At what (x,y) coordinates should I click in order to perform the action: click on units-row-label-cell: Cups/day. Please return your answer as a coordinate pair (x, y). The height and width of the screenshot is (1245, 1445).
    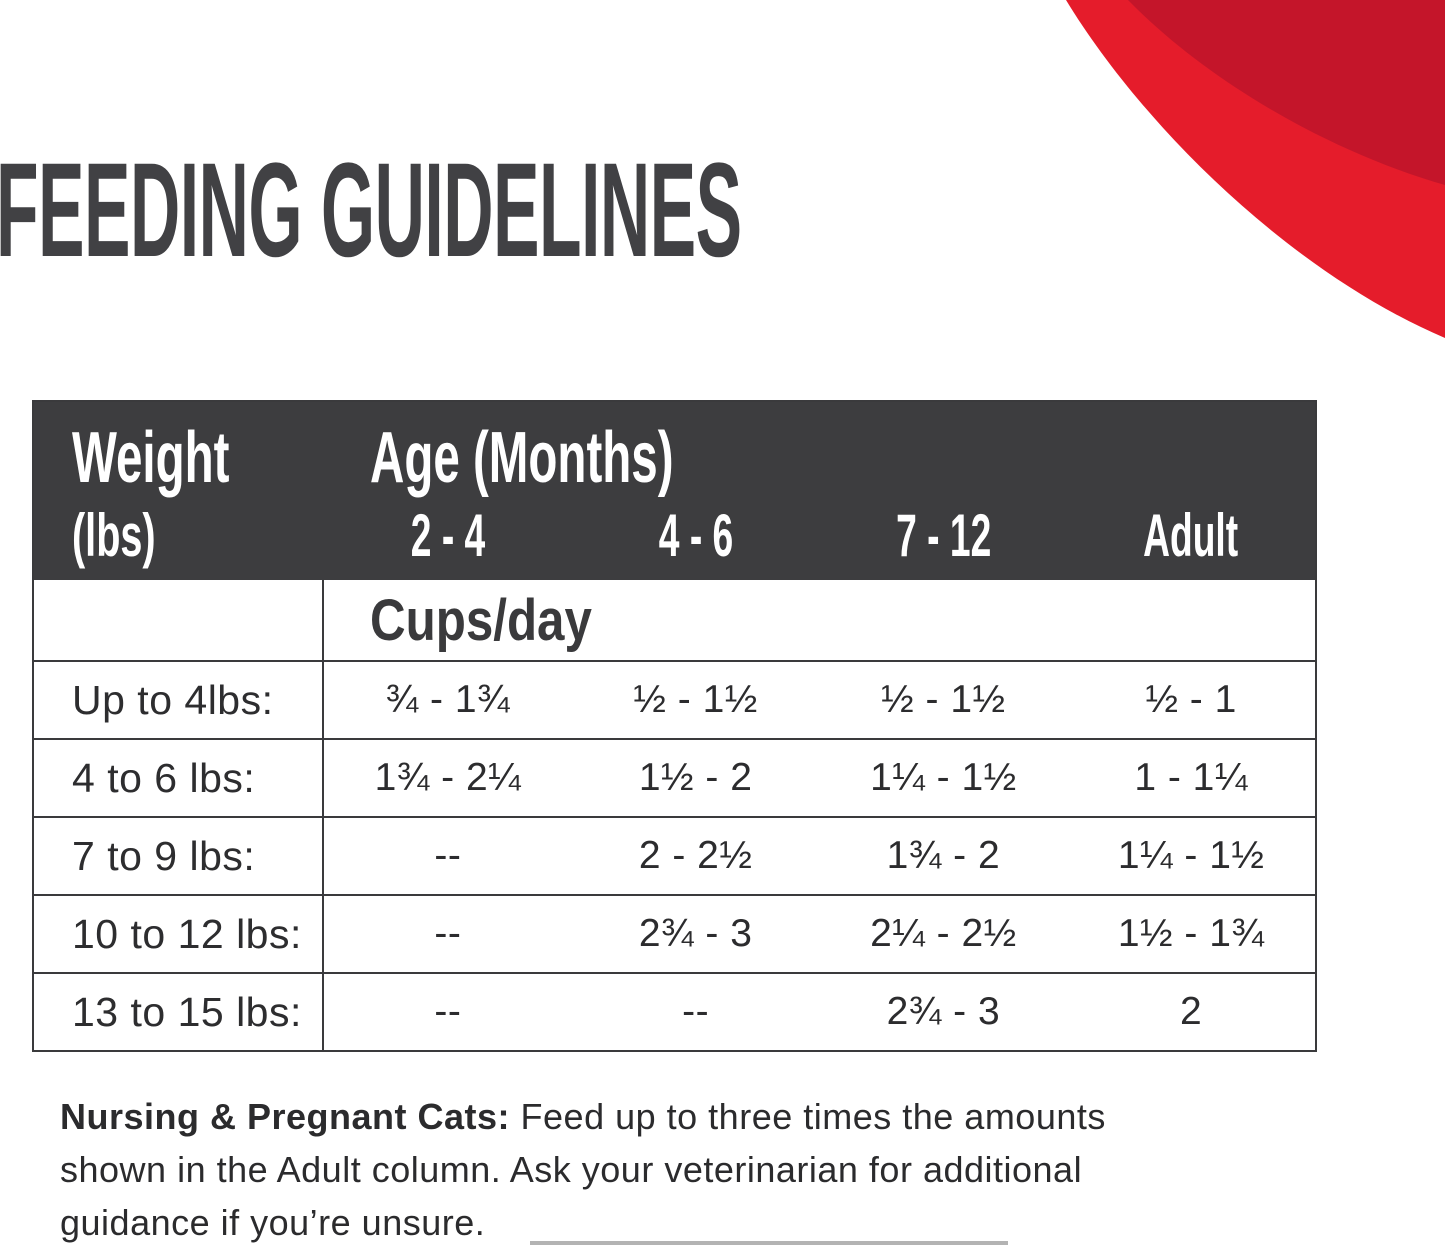
    Looking at the image, I should click on (819, 620).